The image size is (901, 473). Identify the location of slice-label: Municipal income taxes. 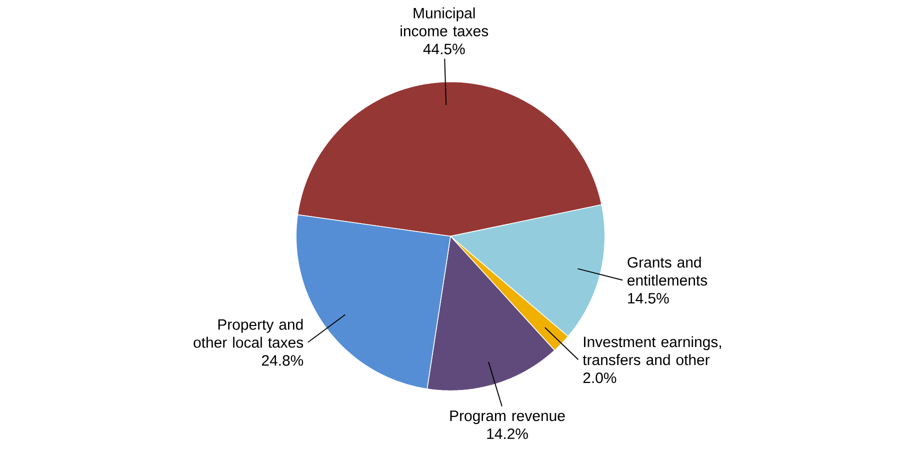
(444, 22).